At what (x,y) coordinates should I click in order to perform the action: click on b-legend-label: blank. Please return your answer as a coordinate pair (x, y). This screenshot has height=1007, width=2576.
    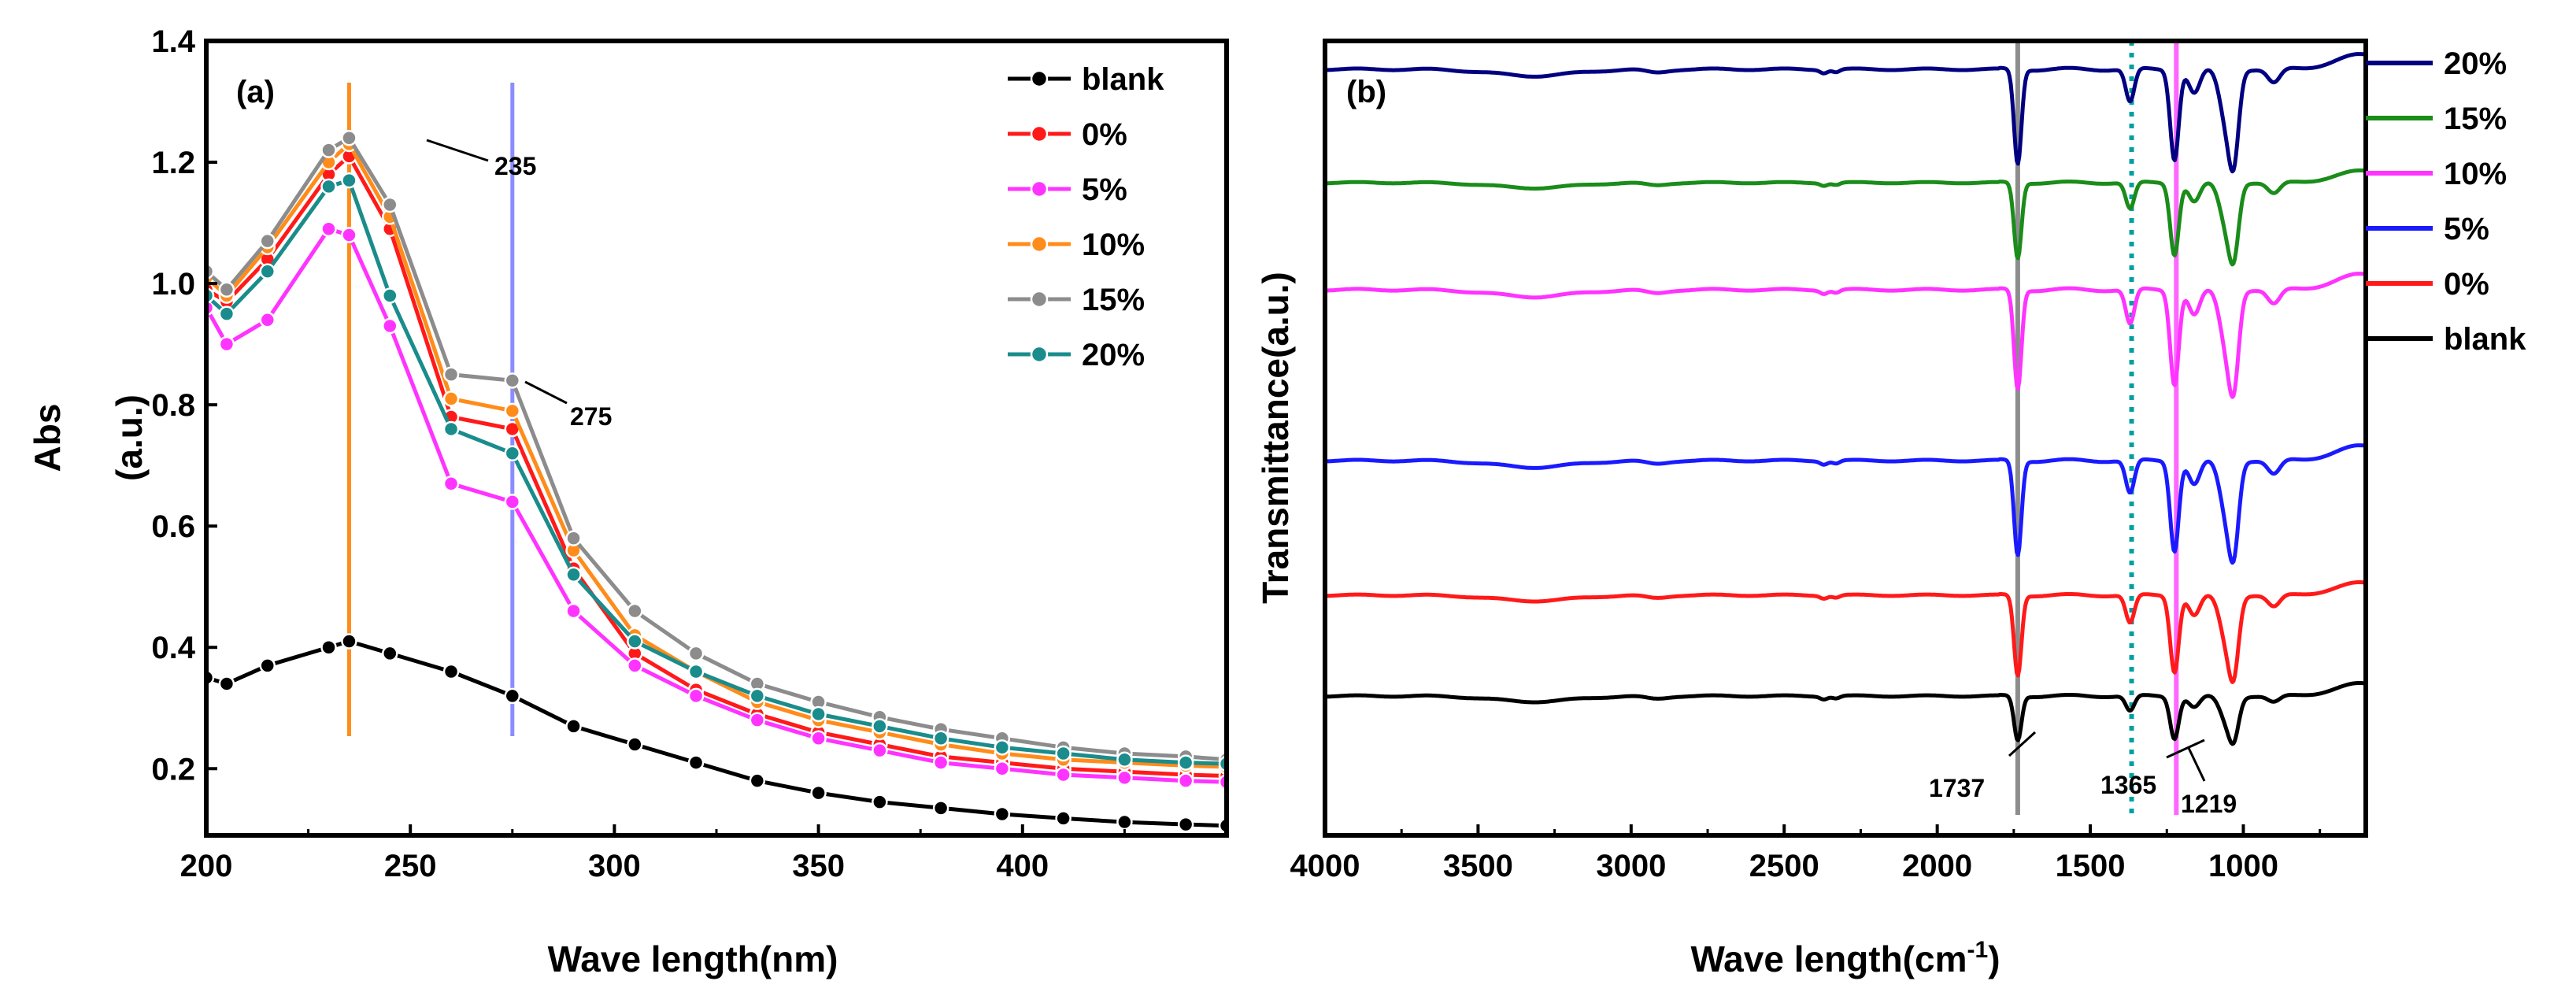
    Looking at the image, I should click on (2485, 339).